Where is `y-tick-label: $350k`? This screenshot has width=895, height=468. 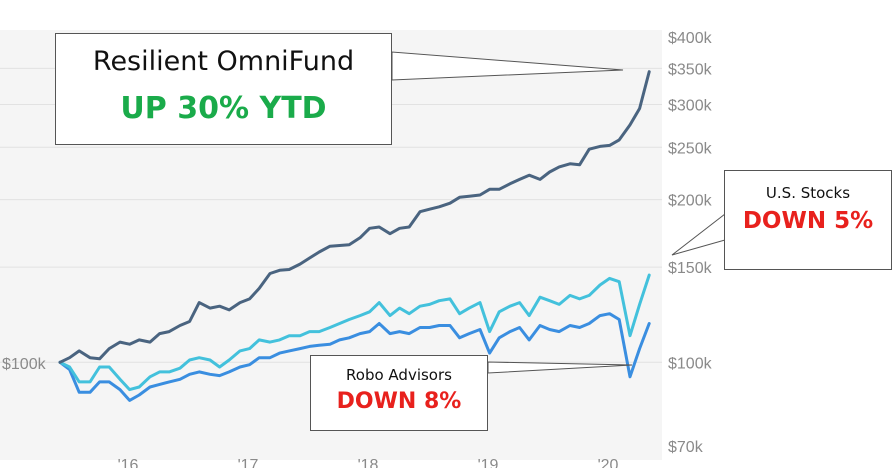 y-tick-label: $350k is located at coordinates (690, 69).